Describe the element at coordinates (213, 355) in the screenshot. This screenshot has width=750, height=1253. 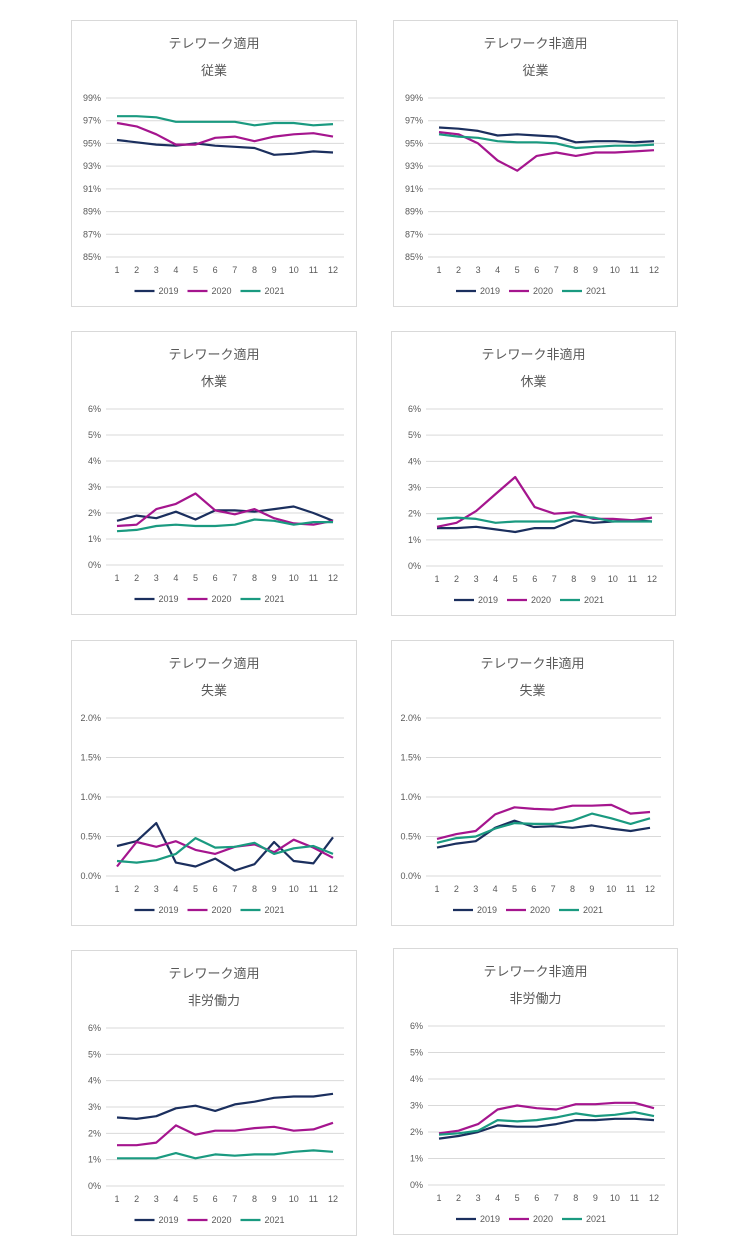
I see `chart-title: テレワーク適用` at that location.